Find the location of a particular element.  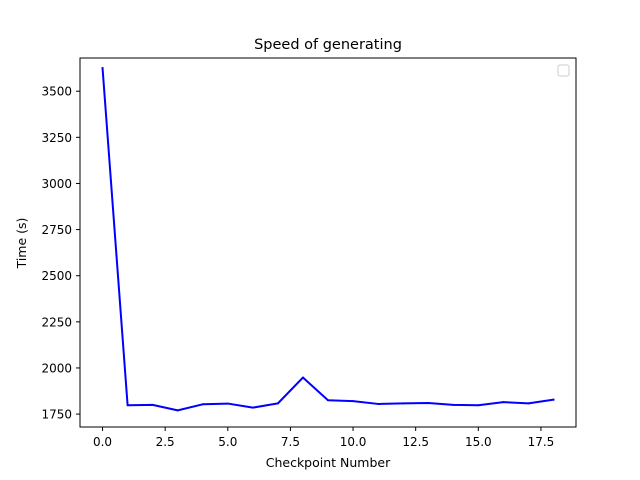

y-tick-label: 2750 is located at coordinates (56, 230).